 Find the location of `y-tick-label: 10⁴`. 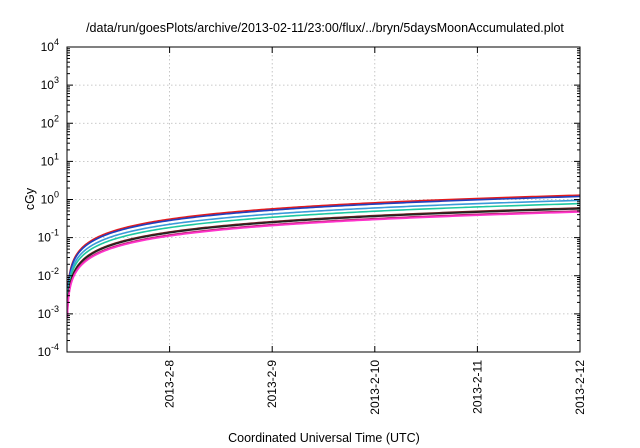

y-tick-label: 10⁴ is located at coordinates (50, 45).